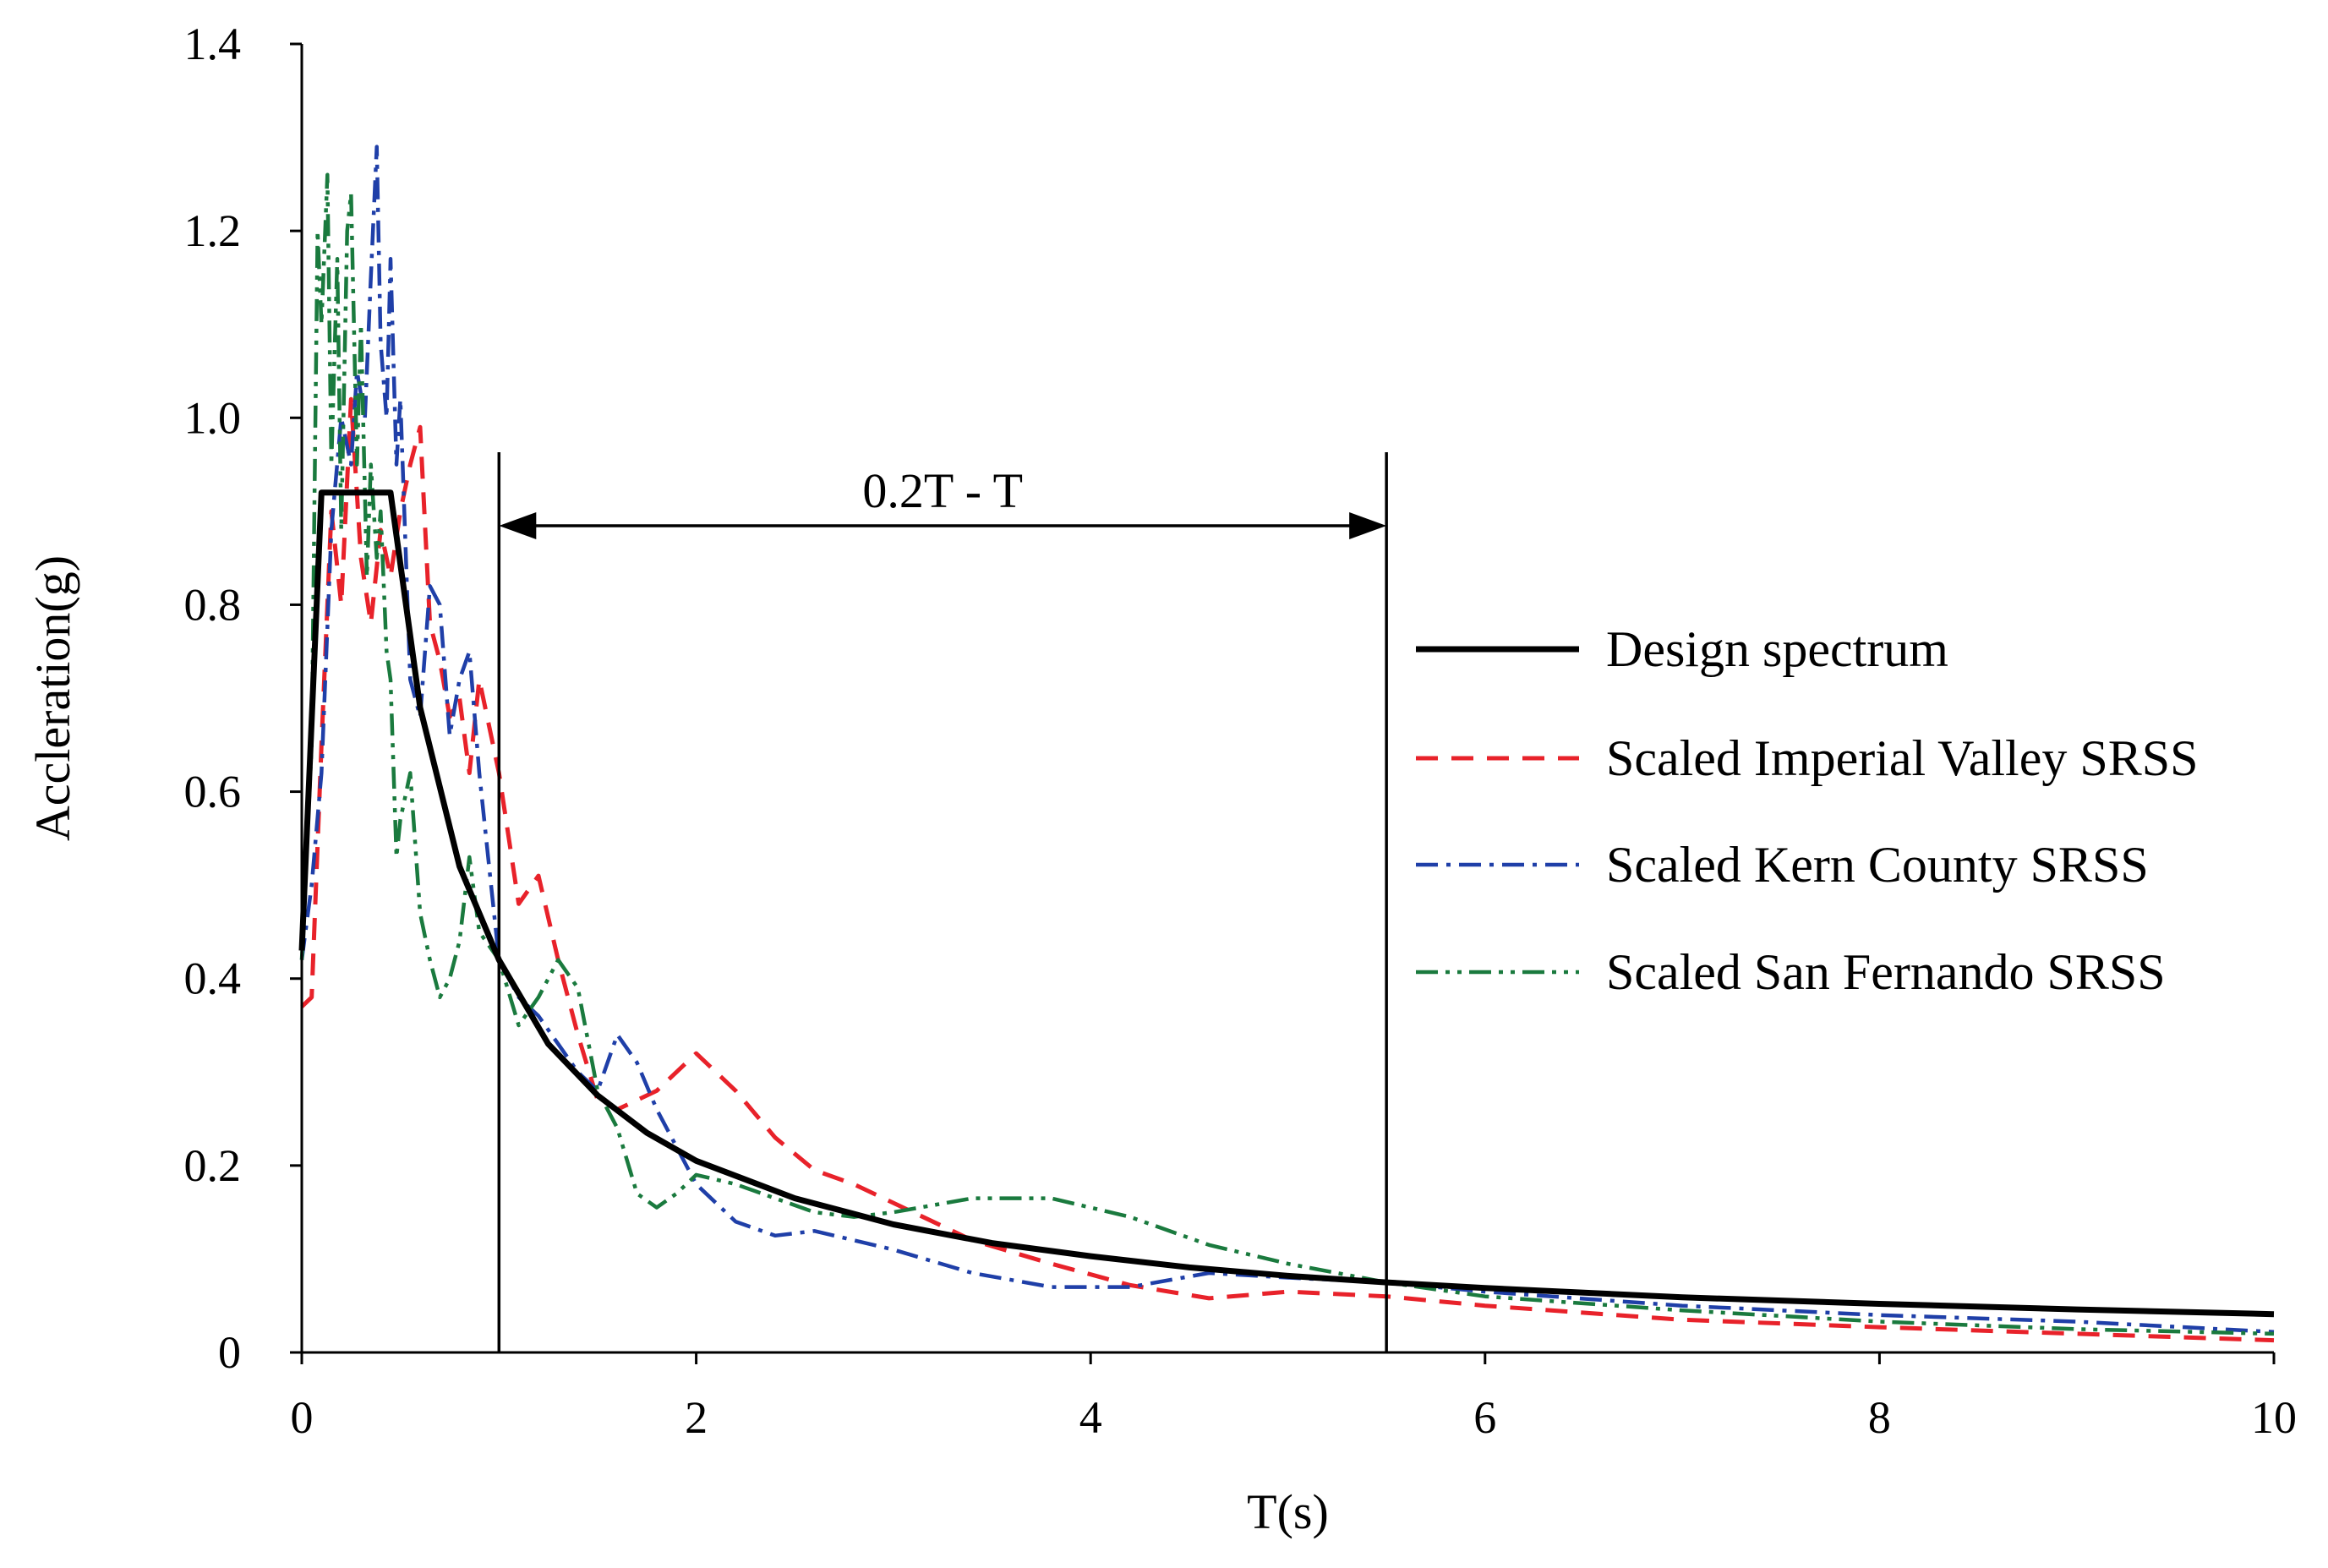 This screenshot has height=1568, width=2328. What do you see at coordinates (213, 978) in the screenshot?
I see `y-tick-label: 0.4` at bounding box center [213, 978].